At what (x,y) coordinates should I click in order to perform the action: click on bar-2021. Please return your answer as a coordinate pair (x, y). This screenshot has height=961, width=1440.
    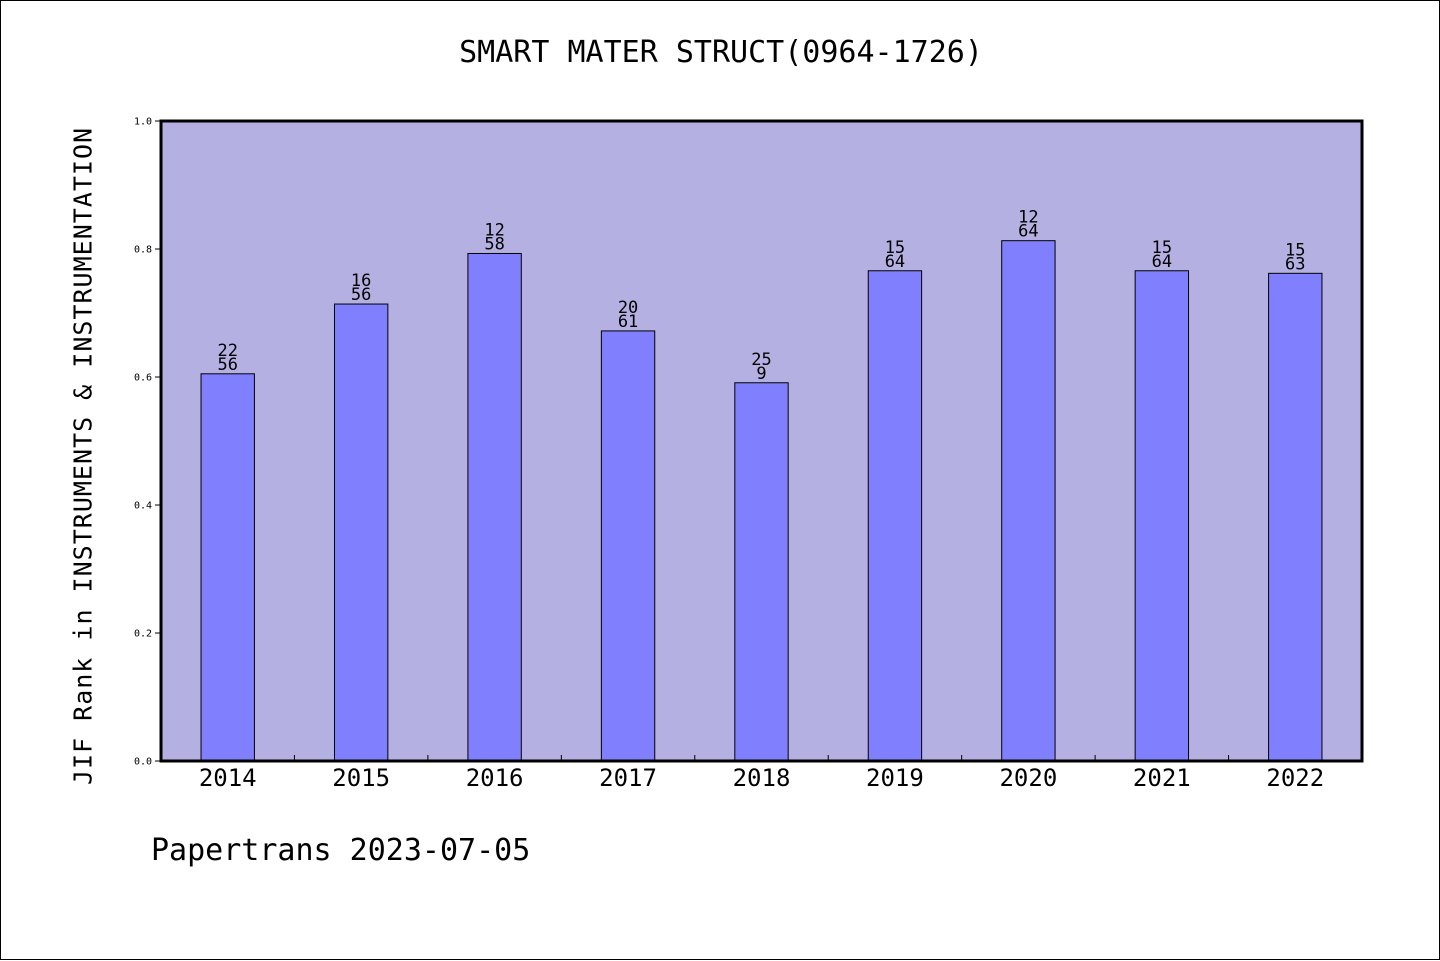
    Looking at the image, I should click on (1162, 516).